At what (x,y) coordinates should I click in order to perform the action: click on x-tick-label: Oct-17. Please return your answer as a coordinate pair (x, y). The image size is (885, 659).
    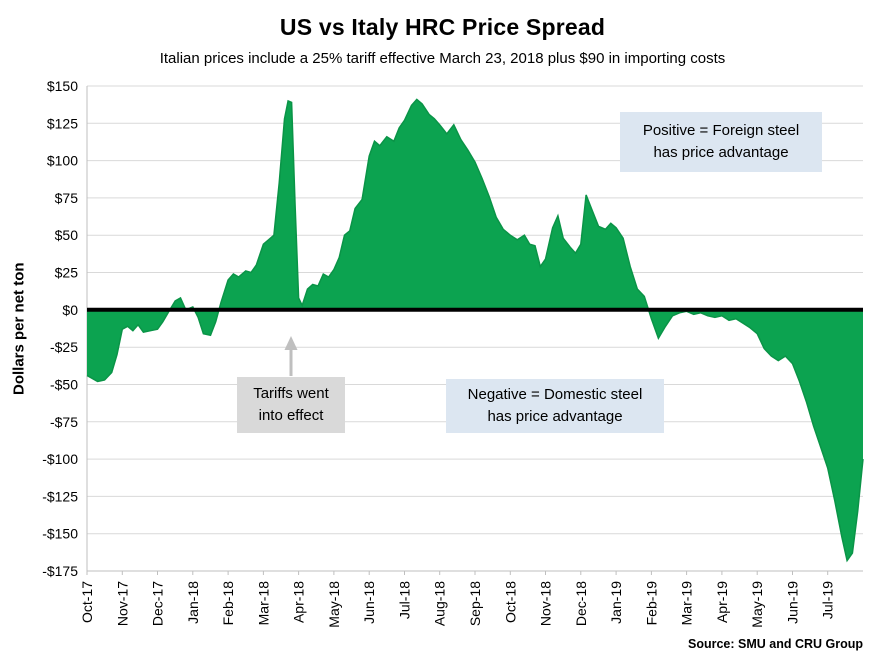
    Looking at the image, I should click on (87, 602).